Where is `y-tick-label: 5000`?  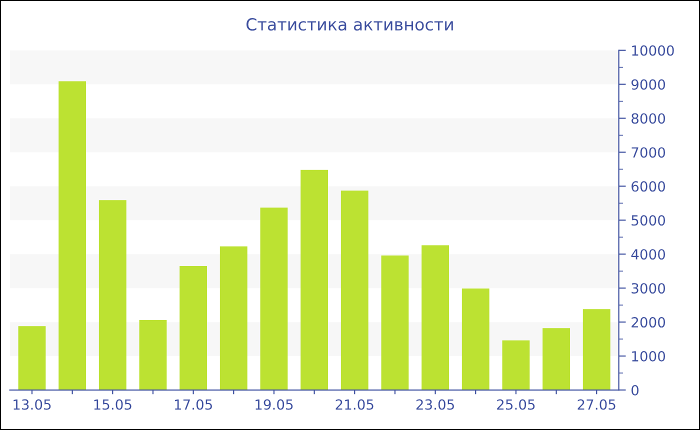 y-tick-label: 5000 is located at coordinates (649, 220).